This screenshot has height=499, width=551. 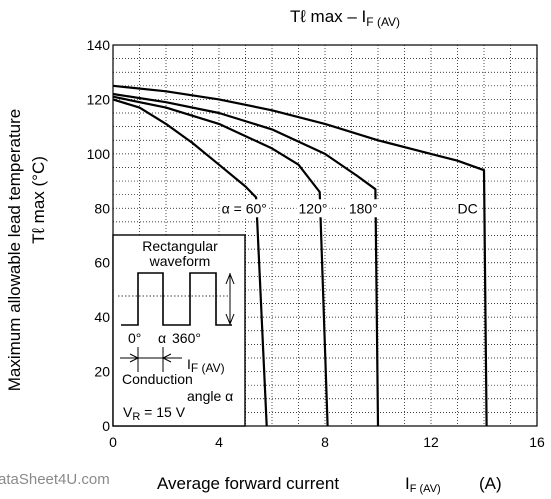 I want to click on x-tick-label: 4, so click(x=219, y=442).